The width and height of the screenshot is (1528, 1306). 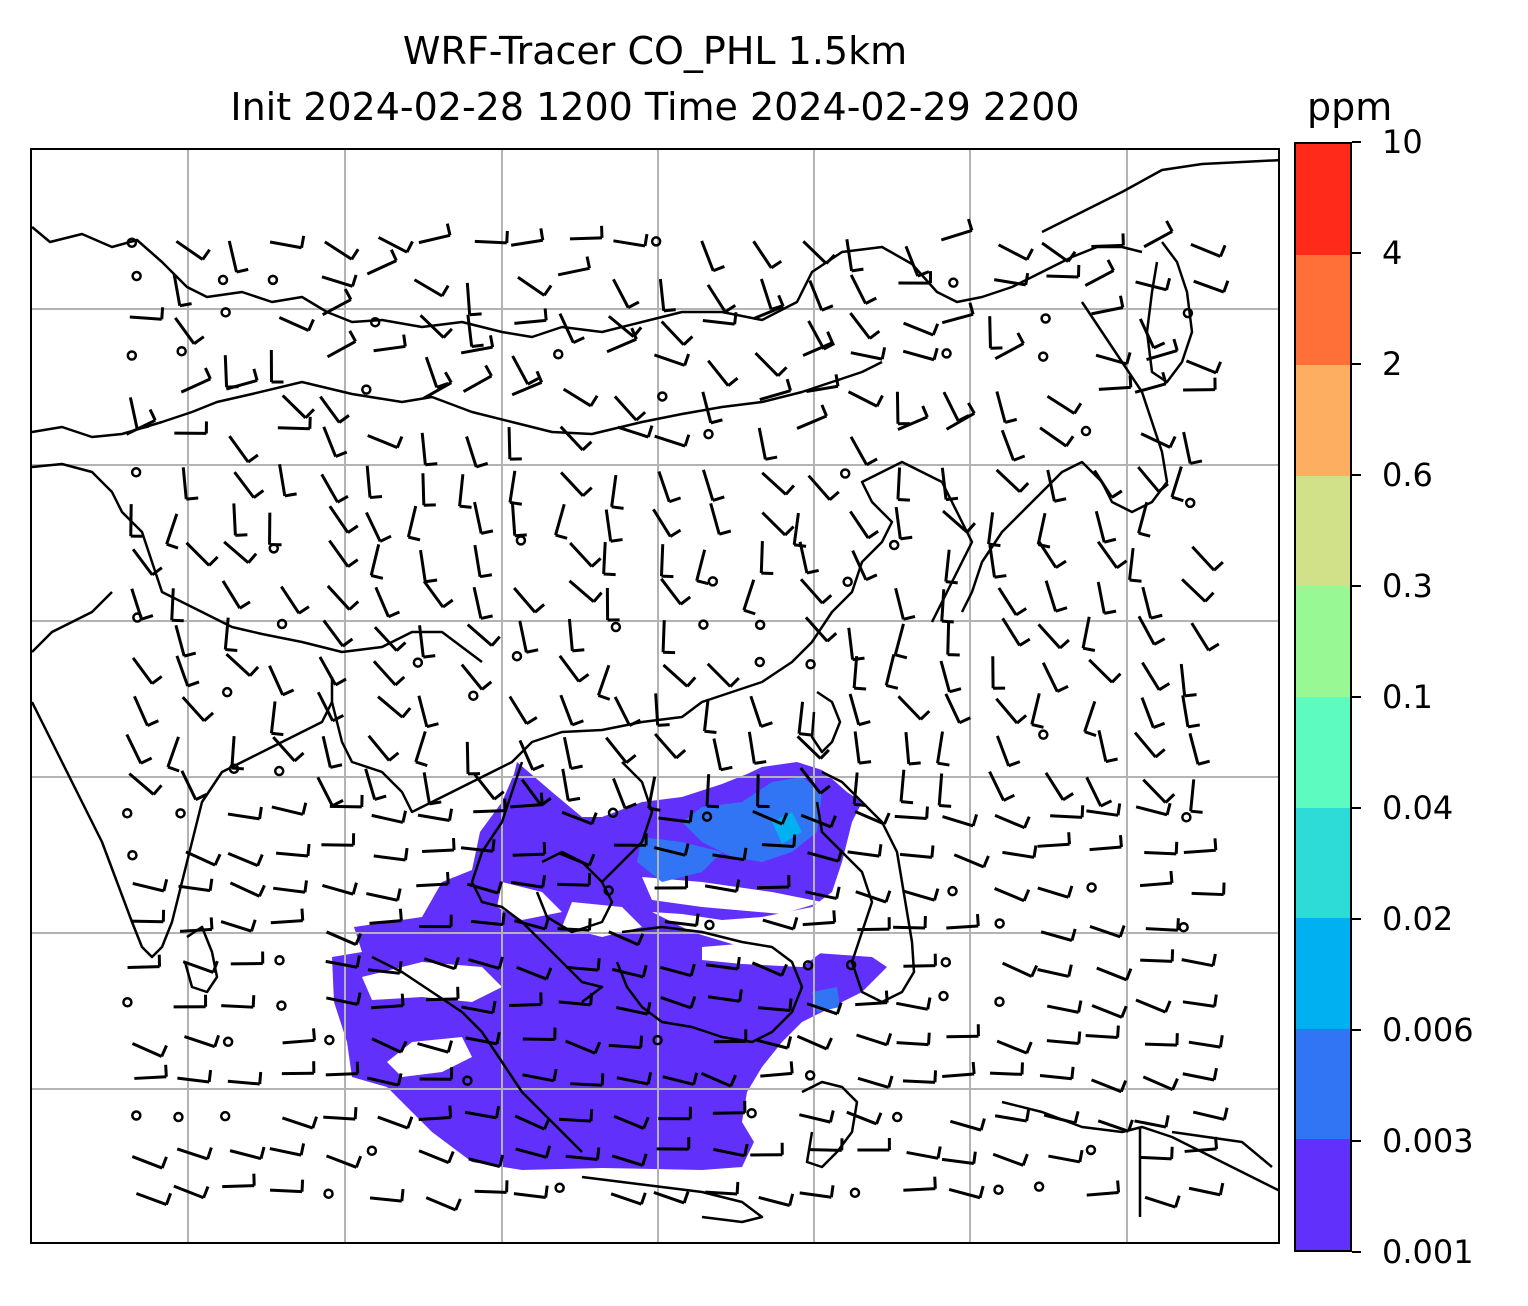 What do you see at coordinates (537, 882) in the screenshot?
I see `malay-peninsula` at bounding box center [537, 882].